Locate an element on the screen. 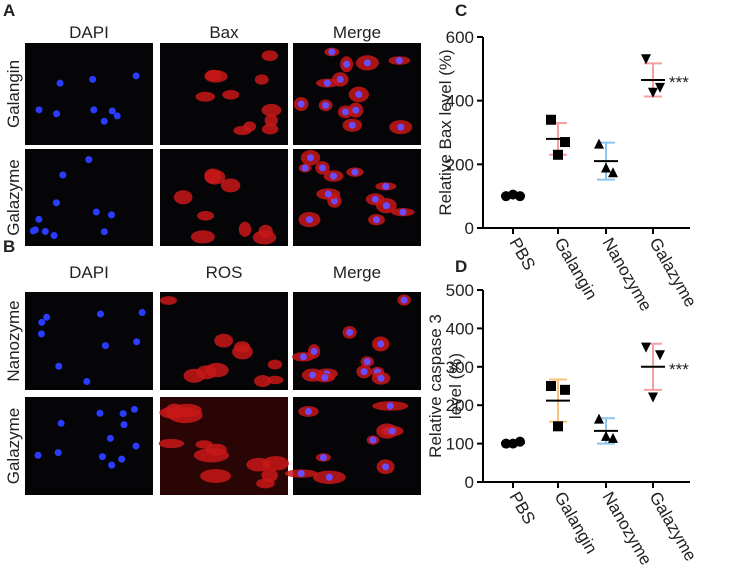 Image resolution: width=750 pixels, height=568 pixels. column-header: DAPI is located at coordinates (89, 272).